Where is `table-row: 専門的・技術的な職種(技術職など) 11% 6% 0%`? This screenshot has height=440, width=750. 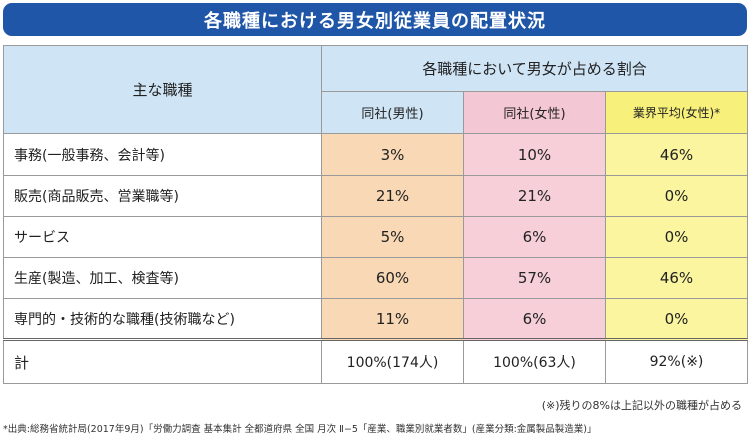 table-row: 専門的・技術的な職種(技術職など) 11% 6% 0% is located at coordinates (375, 319).